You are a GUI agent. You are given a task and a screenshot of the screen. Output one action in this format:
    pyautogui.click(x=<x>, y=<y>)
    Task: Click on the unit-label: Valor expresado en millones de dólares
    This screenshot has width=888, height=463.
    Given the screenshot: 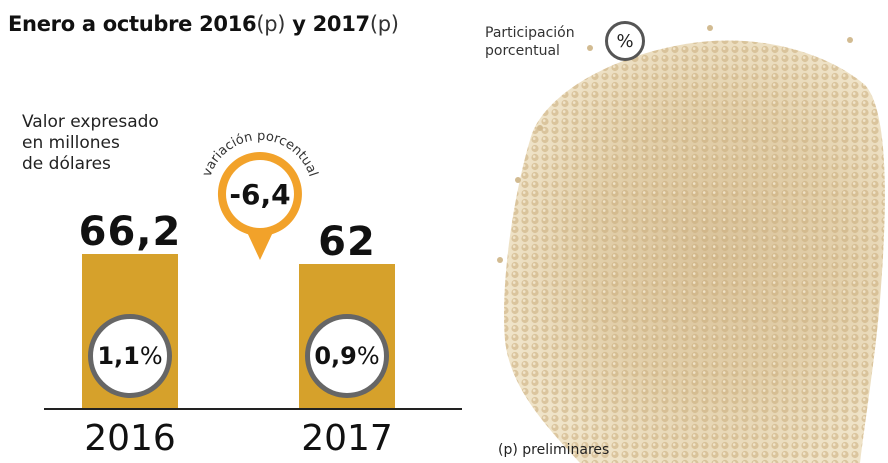 What is the action you would take?
    pyautogui.click(x=90, y=143)
    